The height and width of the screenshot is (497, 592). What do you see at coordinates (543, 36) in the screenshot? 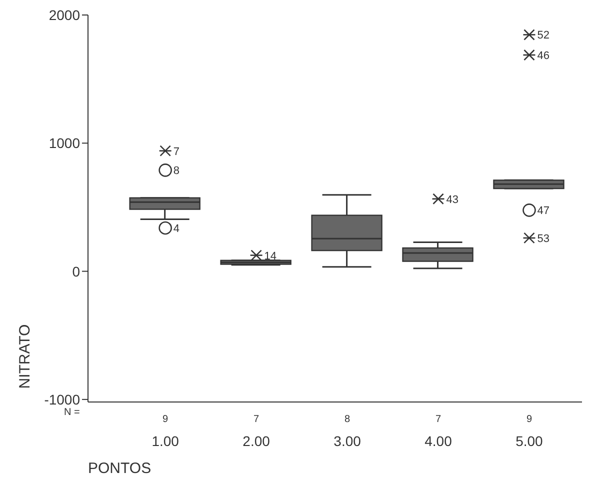
I see `annotation: 52` at bounding box center [543, 36].